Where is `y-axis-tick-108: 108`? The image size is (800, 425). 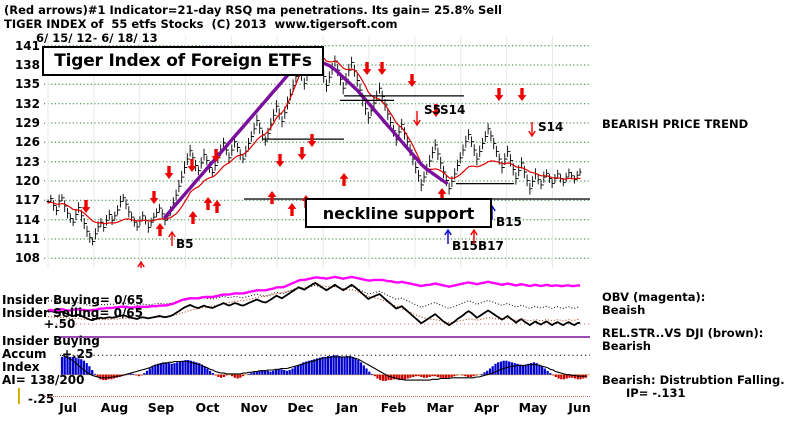
y-axis-tick-108: 108 is located at coordinates (27, 258).